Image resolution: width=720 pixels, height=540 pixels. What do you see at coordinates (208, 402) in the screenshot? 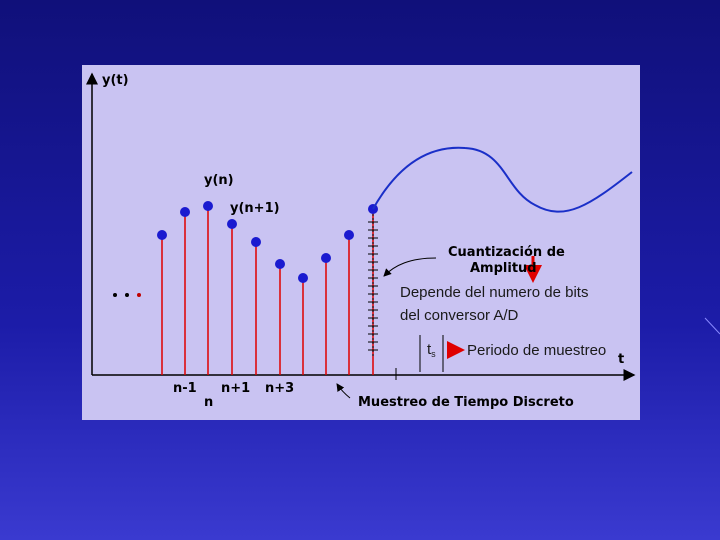
I see `index-label: n` at bounding box center [208, 402].